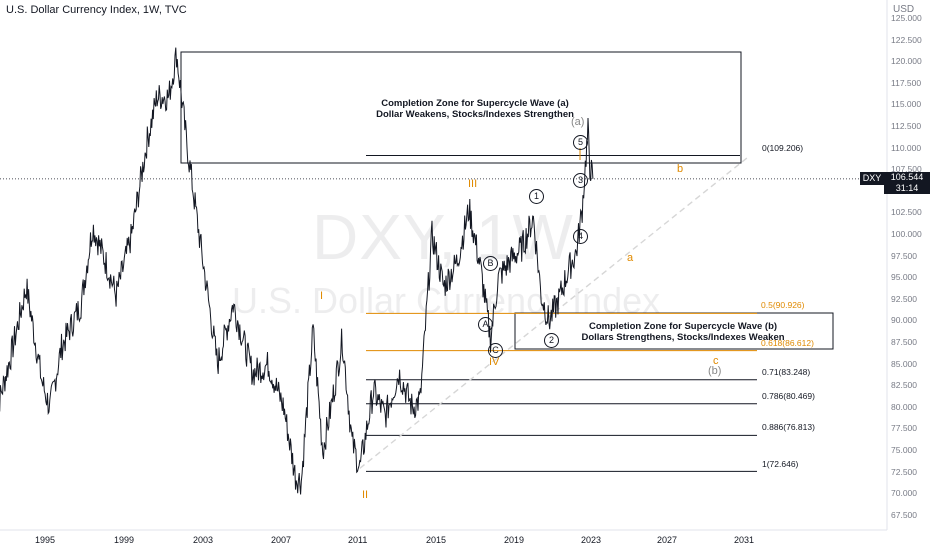 The width and height of the screenshot is (932, 555). I want to click on y-tick: 87.500, so click(904, 342).